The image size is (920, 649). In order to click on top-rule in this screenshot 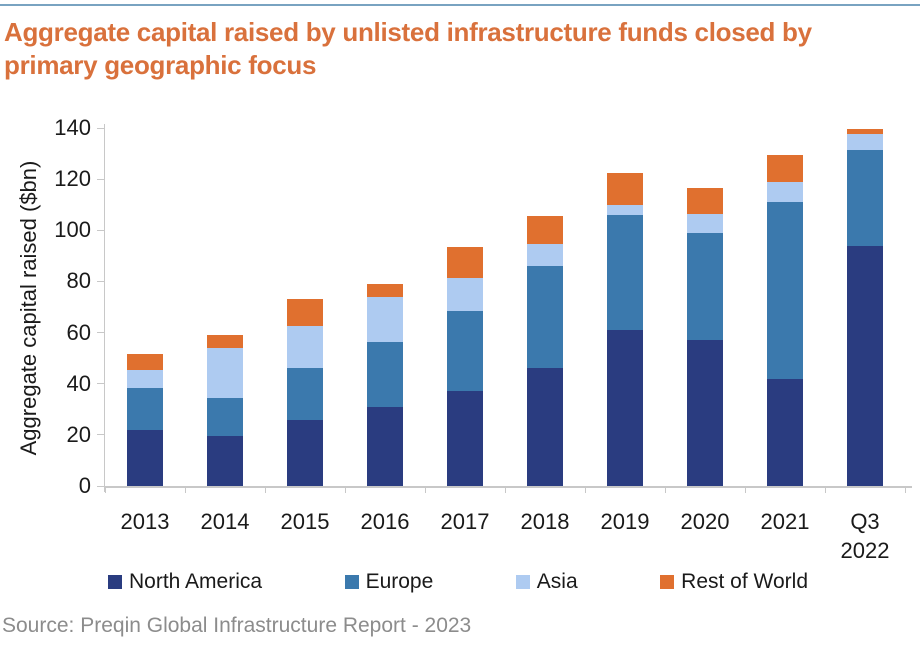, I will do `click(460, 5)`.